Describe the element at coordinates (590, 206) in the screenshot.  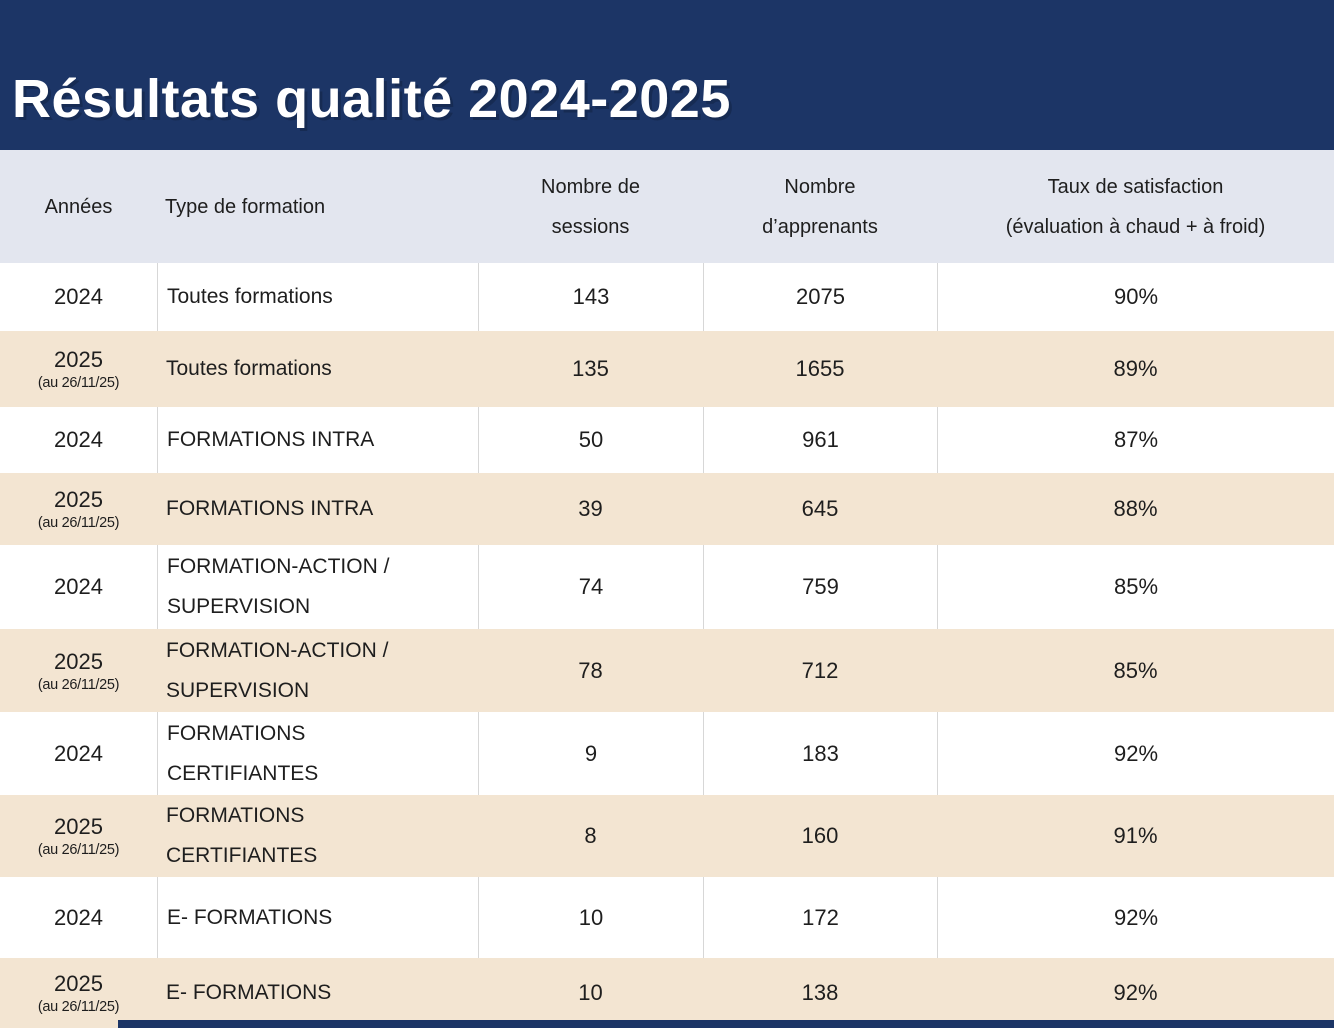
I see `column-header-nombre-sessions: Nombre de sessions` at that location.